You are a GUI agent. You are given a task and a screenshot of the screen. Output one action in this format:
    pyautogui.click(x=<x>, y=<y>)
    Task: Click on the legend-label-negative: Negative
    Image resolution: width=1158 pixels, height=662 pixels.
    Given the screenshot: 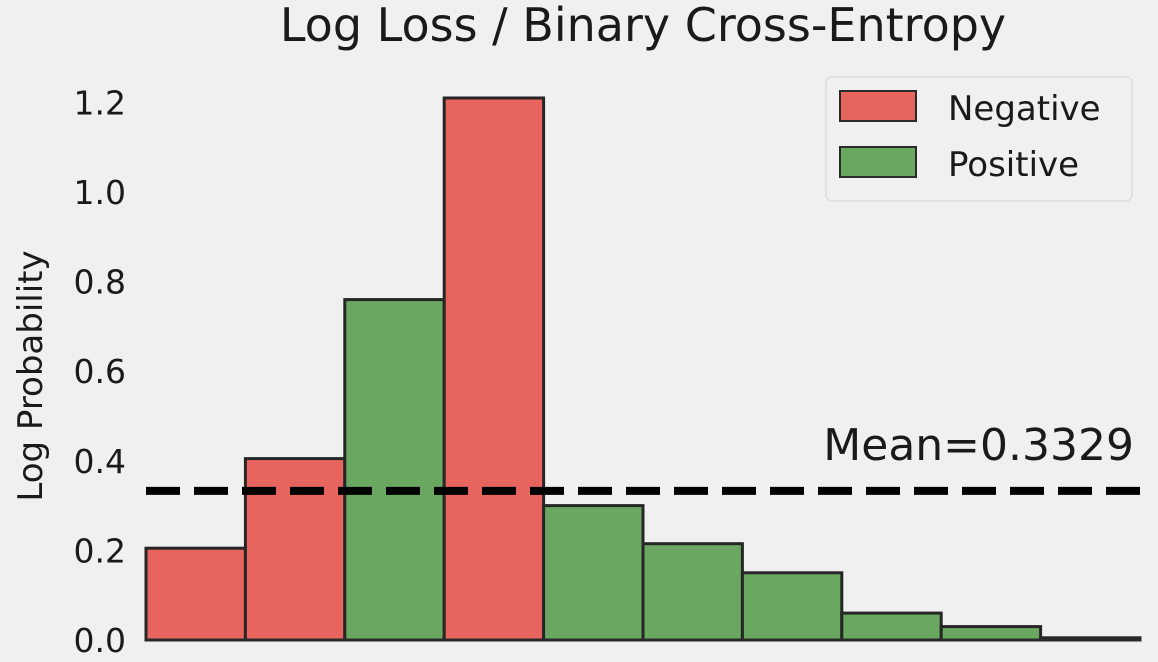 What is the action you would take?
    pyautogui.click(x=1024, y=109)
    